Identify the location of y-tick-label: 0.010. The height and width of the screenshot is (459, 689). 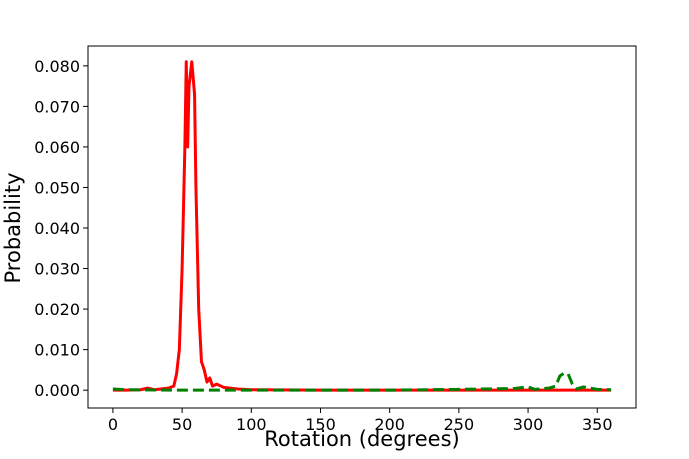
(57, 350).